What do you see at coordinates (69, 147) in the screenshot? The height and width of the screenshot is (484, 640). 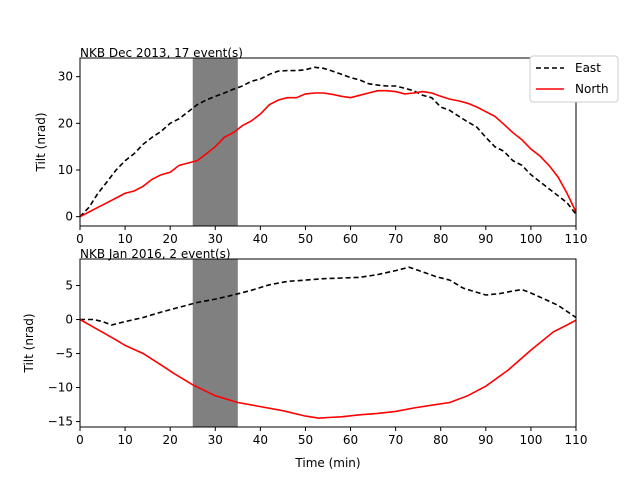 I see `top-y-ticks: 0 10 20 30` at bounding box center [69, 147].